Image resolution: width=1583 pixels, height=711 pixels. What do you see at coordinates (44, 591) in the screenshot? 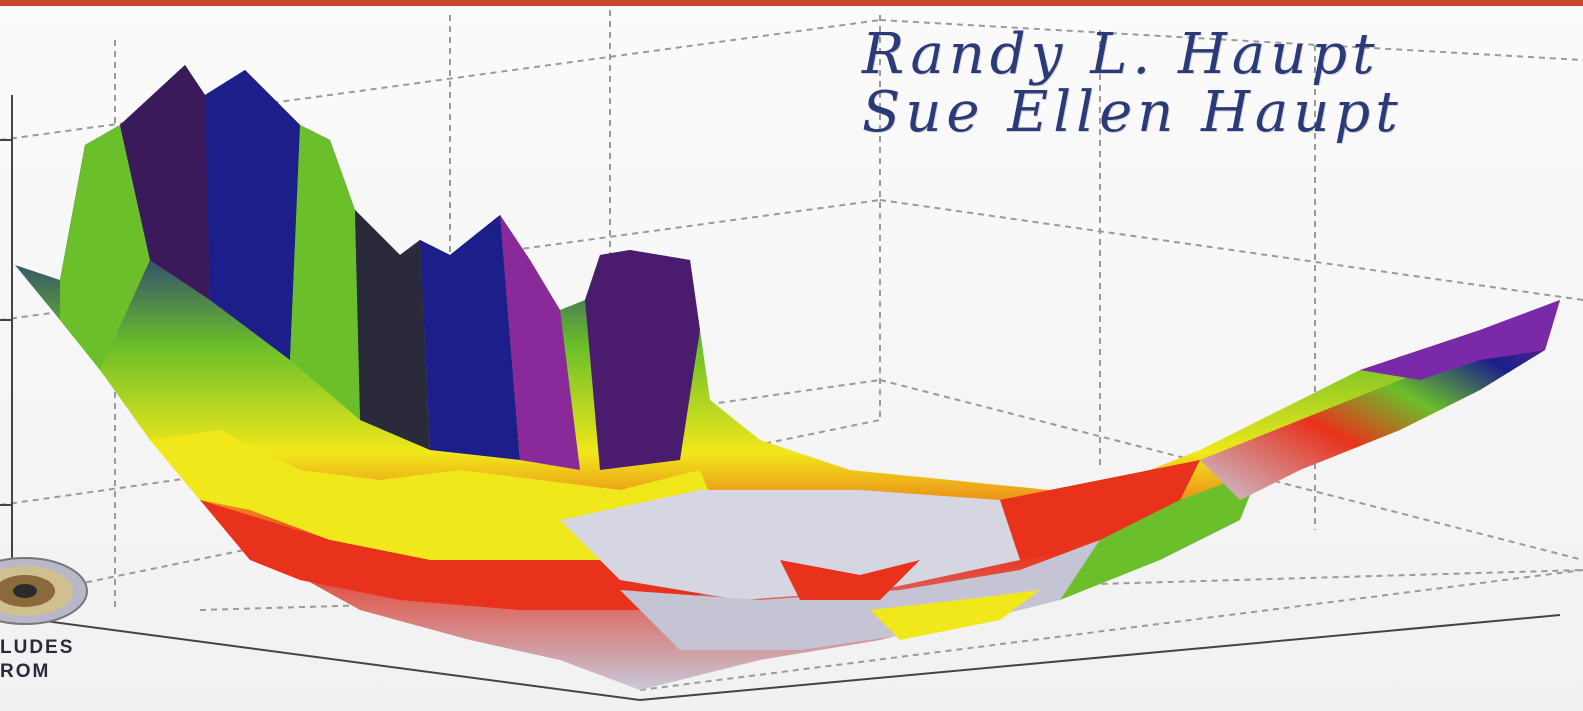
I see `cd-rom-icon` at bounding box center [44, 591].